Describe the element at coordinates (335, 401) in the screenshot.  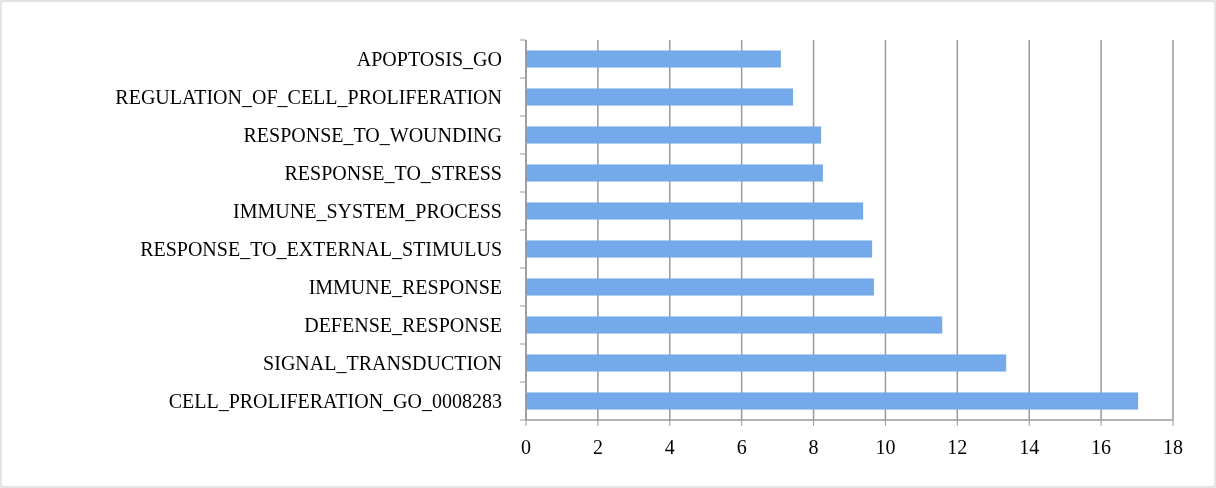
I see `y-tick-label: CELL_PROLIFERATION_GO_0008283` at that location.